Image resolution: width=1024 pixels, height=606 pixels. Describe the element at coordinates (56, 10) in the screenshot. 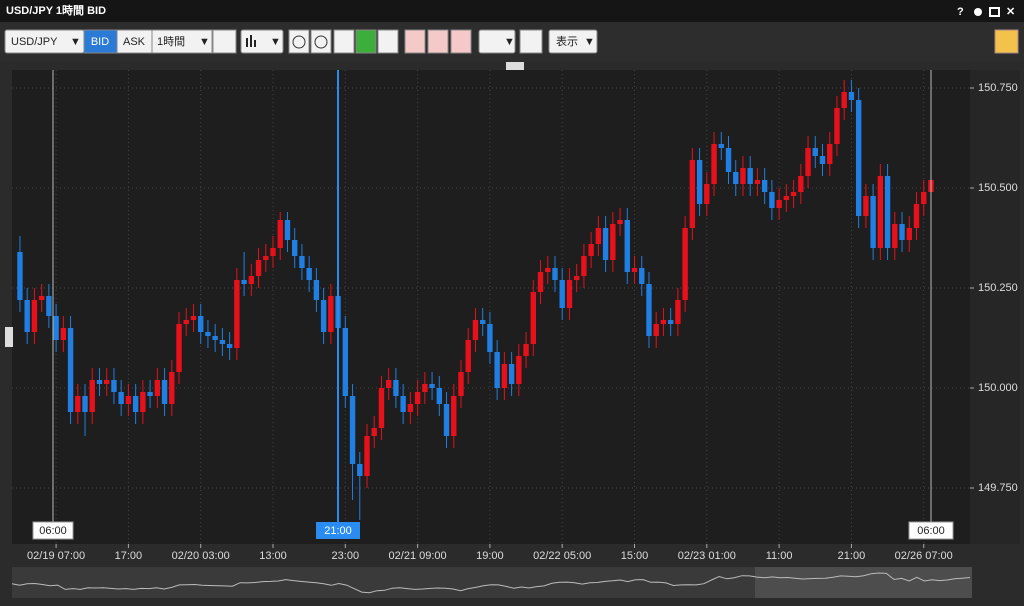

I see `window-title: USD/JPY 1時間 BID` at that location.